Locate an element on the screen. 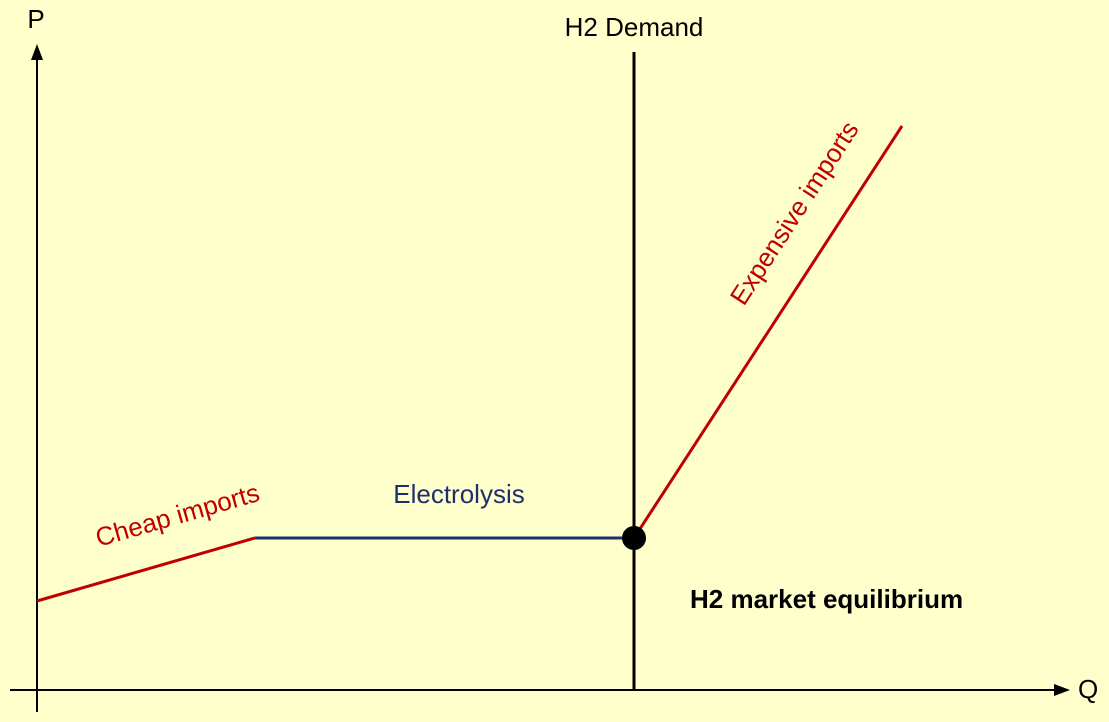 This screenshot has height=722, width=1109. expensive-imports-line is located at coordinates (768, 332).